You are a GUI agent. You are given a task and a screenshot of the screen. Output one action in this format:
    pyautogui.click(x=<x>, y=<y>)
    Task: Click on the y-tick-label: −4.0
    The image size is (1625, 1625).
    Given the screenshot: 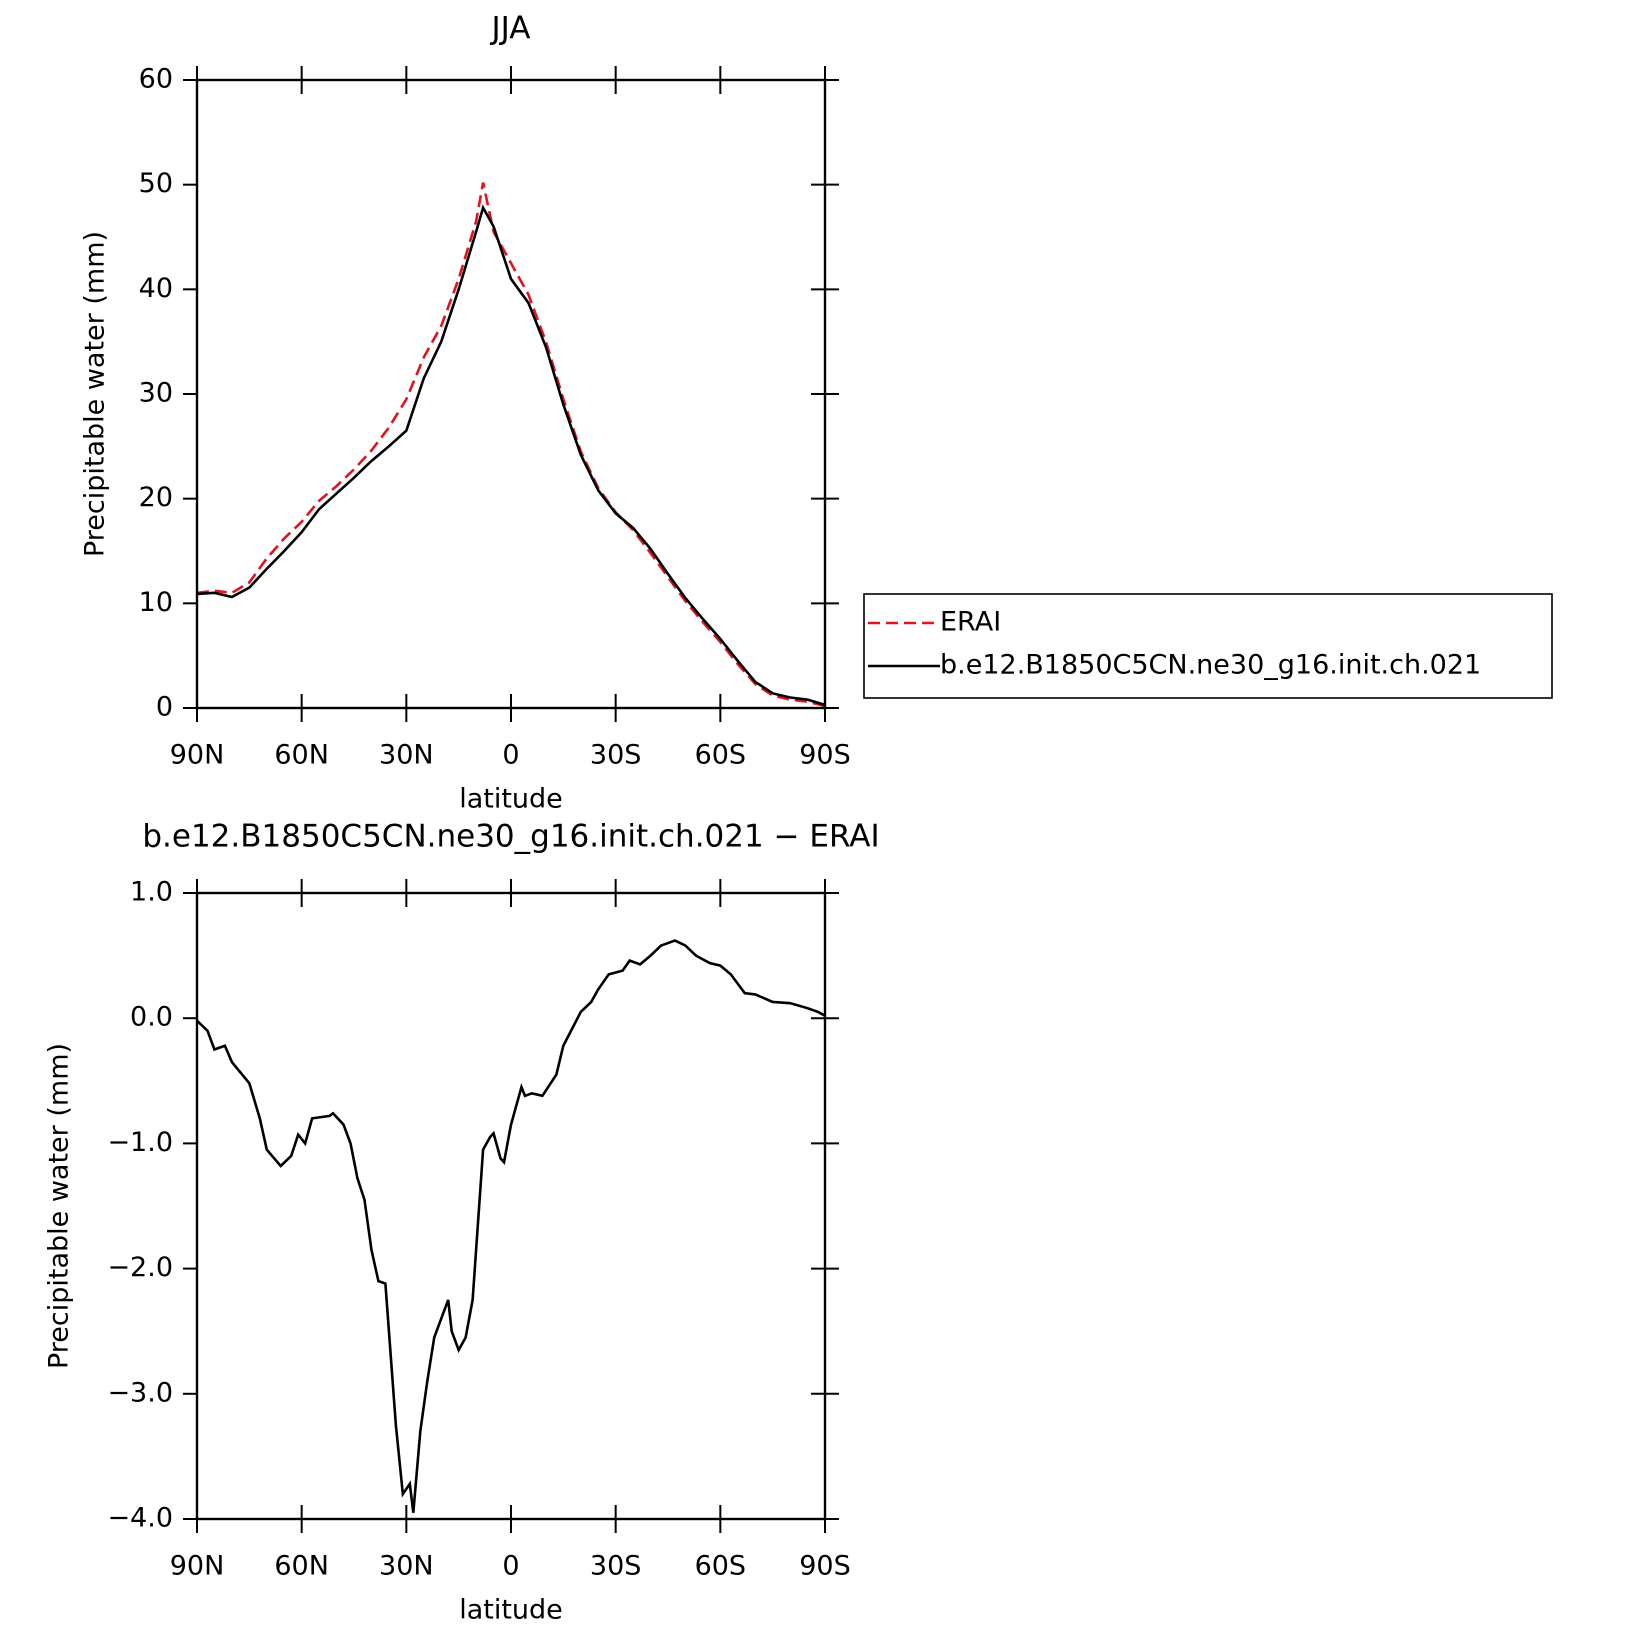 What is the action you would take?
    pyautogui.click(x=140, y=1518)
    